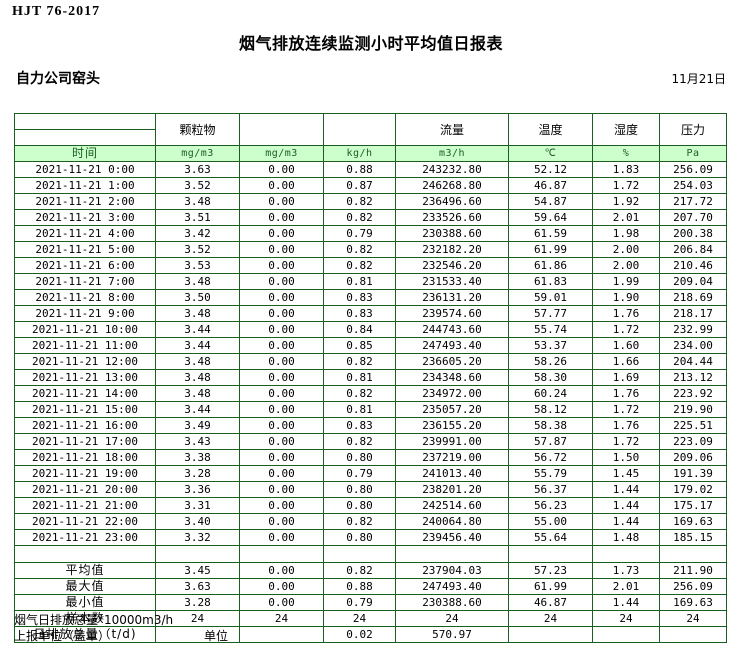 This screenshot has width=742, height=655. What do you see at coordinates (359, 153) in the screenshot?
I see `header-unit-particulate-rate: kg/h` at bounding box center [359, 153].